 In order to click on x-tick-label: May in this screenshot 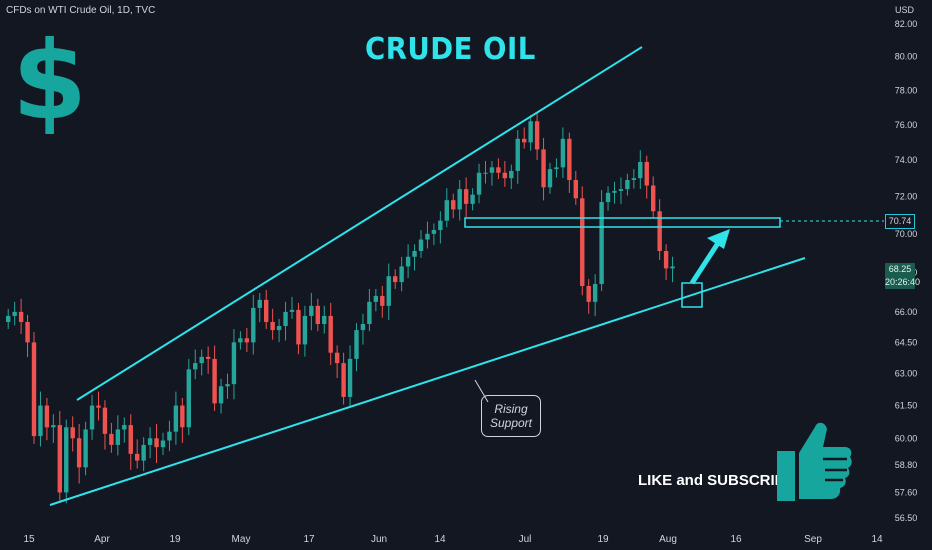, I will do `click(241, 539)`.